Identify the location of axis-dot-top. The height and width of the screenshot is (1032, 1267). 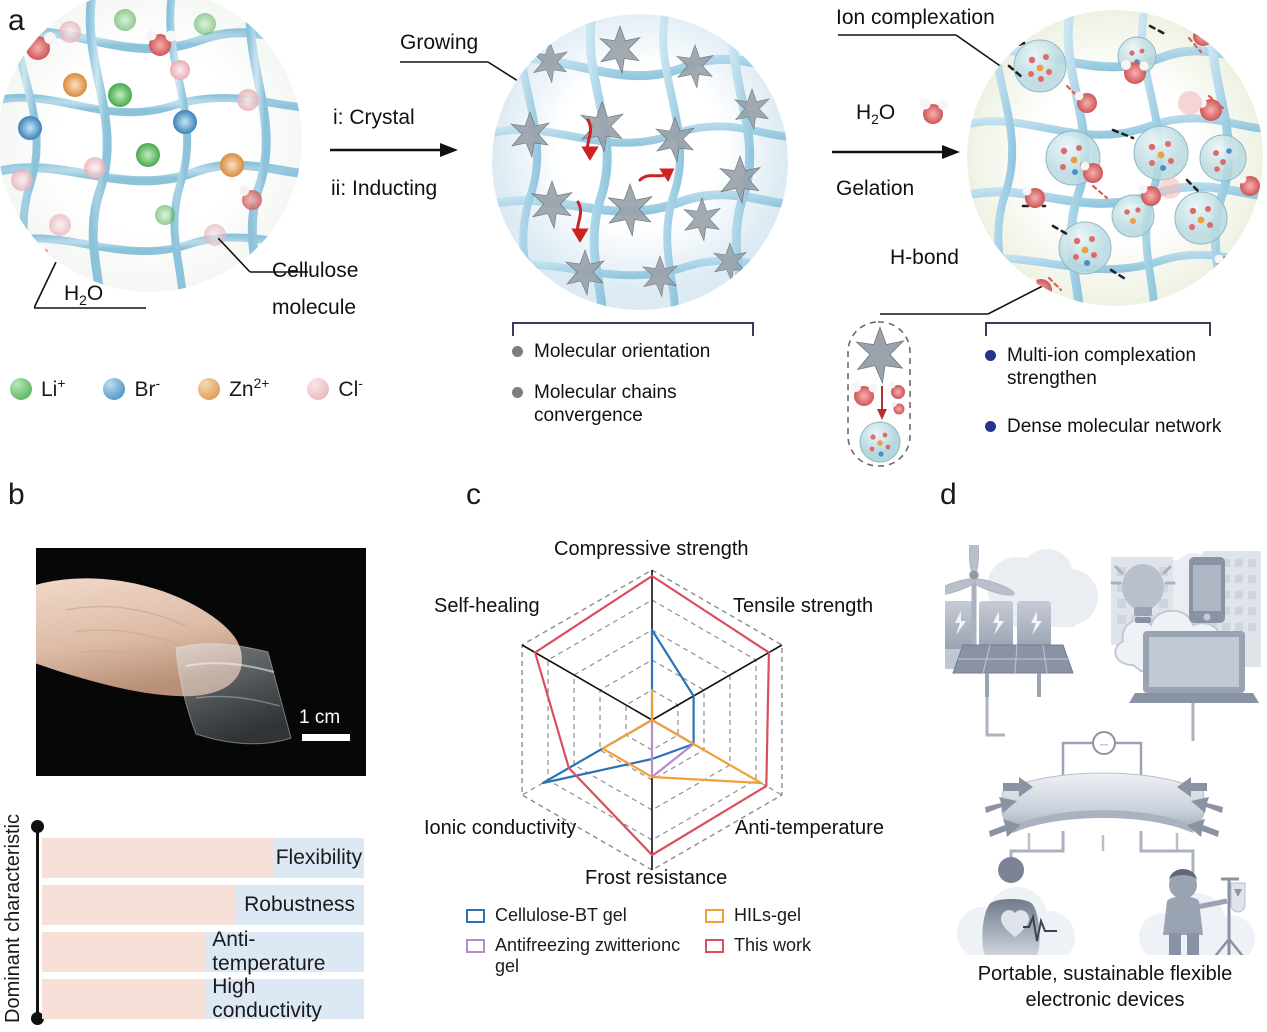
(37, 826).